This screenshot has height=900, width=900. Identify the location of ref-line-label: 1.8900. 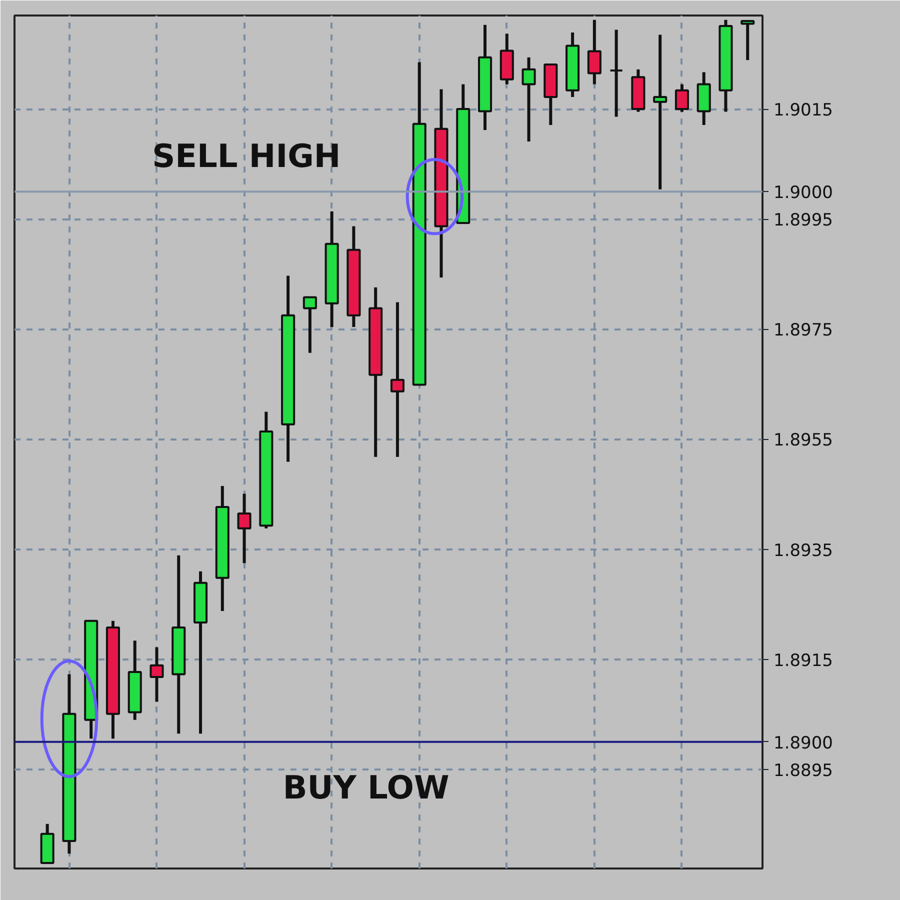
(803, 743).